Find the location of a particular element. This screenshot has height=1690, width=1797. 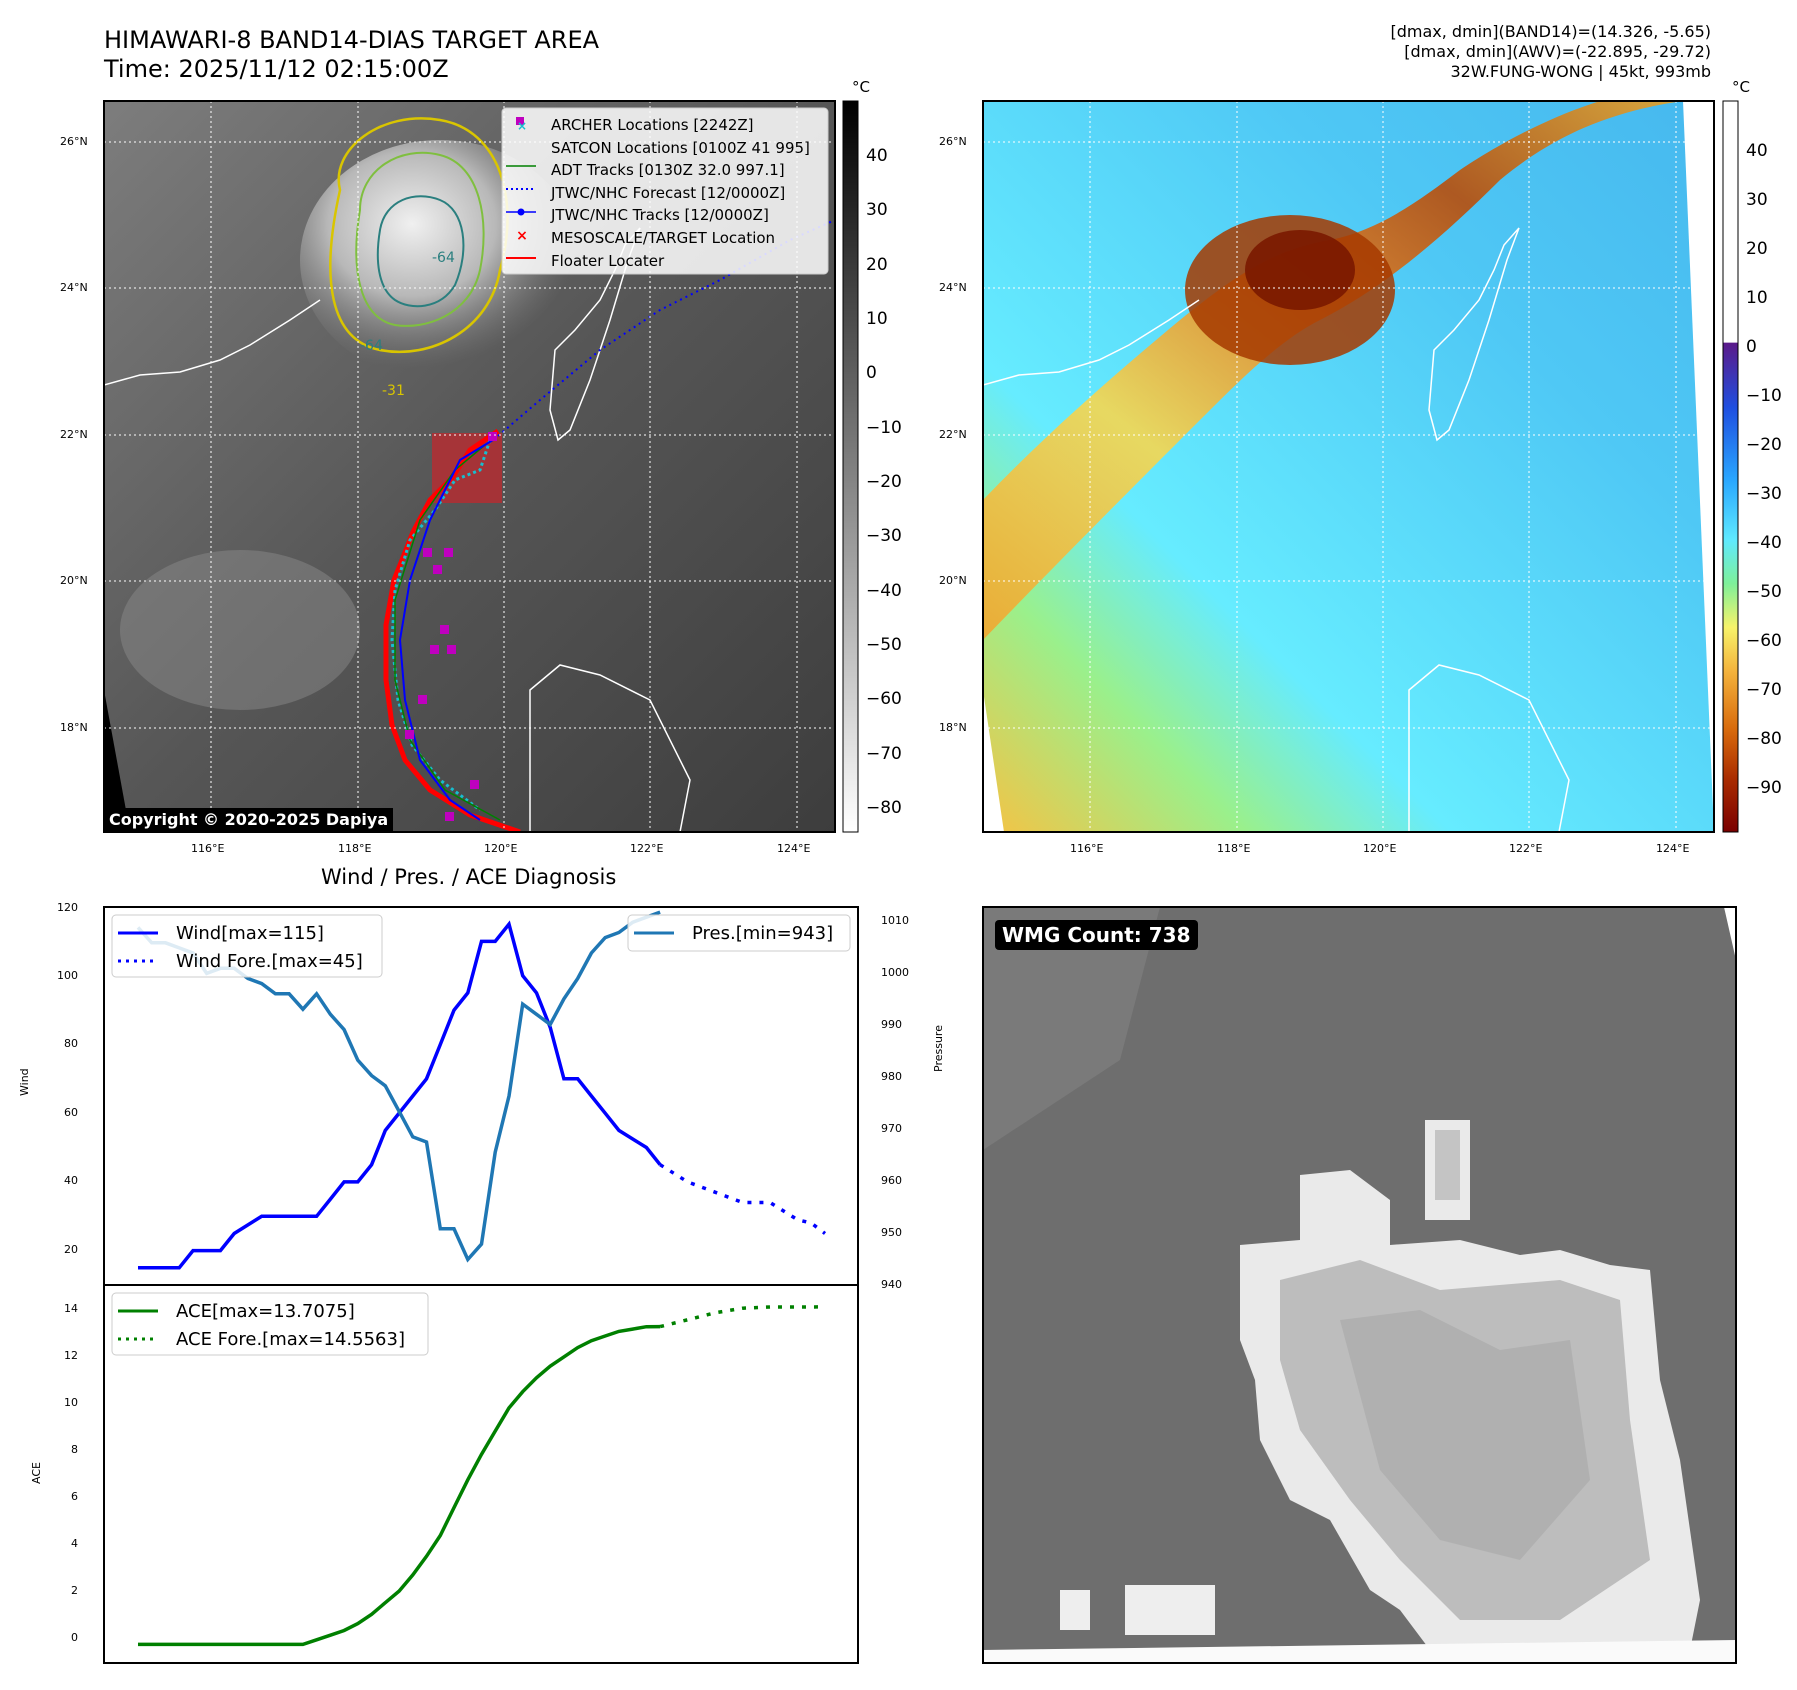

ace-frame is located at coordinates (481, 1474).